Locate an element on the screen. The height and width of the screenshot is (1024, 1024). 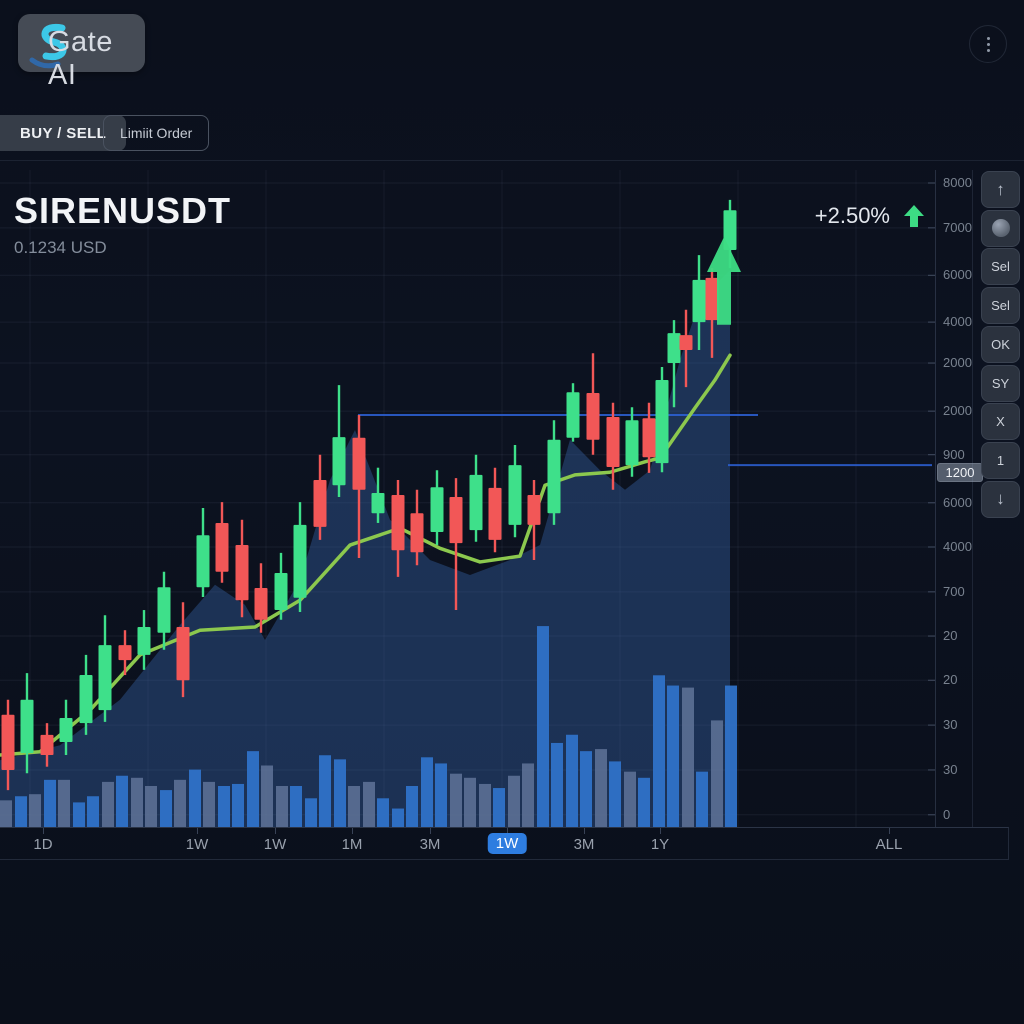
y-axis-label: 900 is located at coordinates (954, 454).